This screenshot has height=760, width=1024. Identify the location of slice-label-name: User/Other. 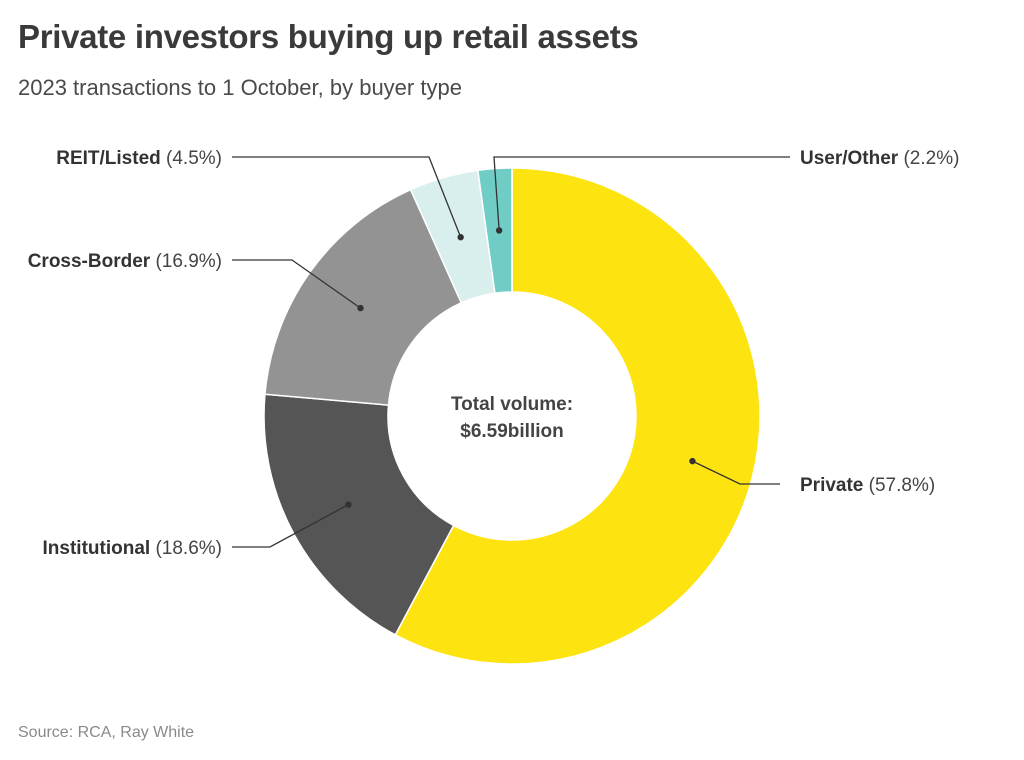
(849, 158).